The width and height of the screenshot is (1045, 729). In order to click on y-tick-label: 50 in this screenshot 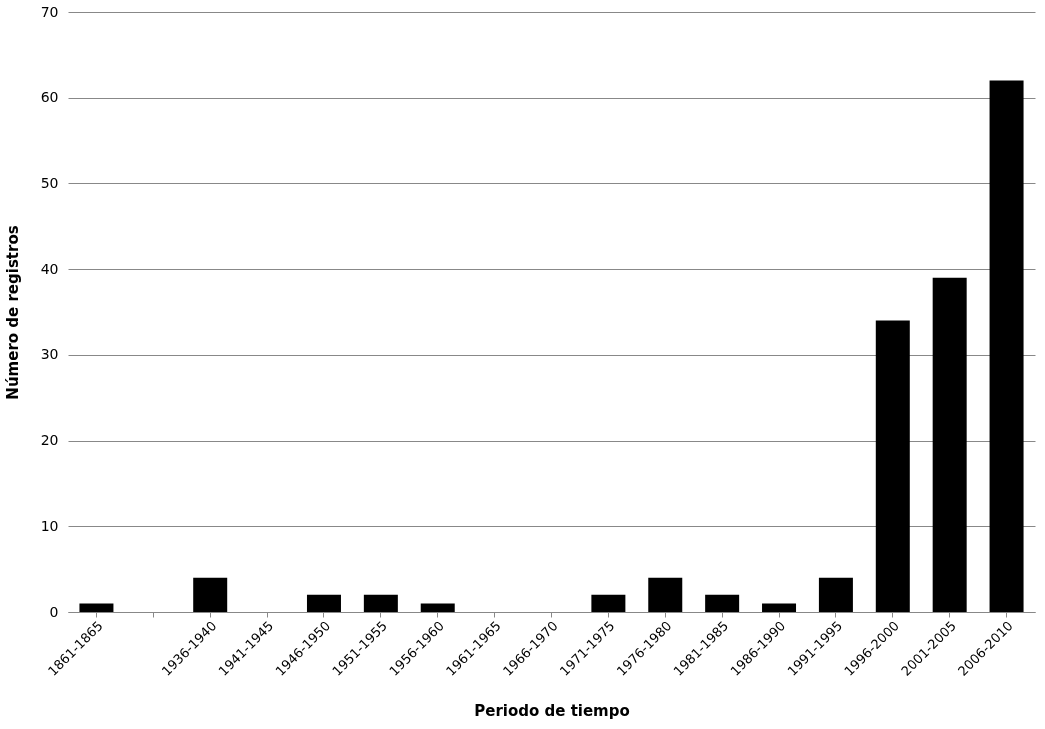, I will do `click(49, 182)`.